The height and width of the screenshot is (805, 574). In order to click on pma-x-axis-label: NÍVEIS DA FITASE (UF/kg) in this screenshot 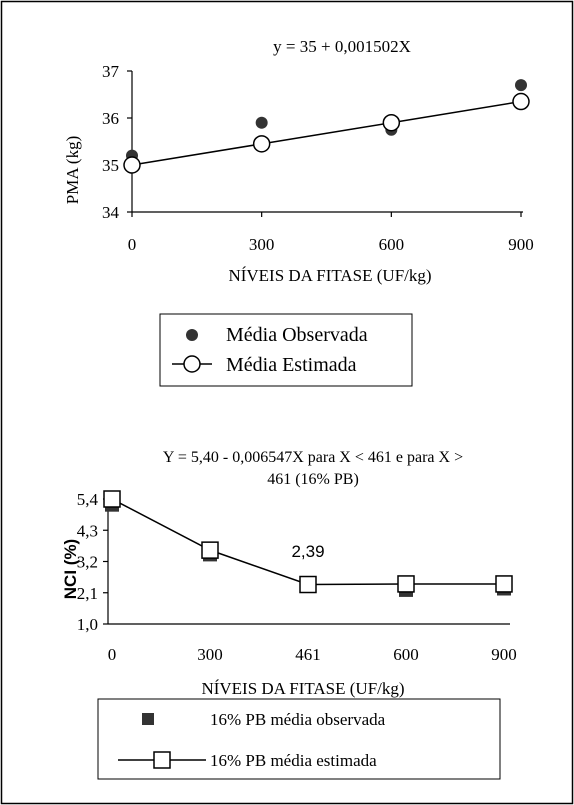, I will do `click(329, 275)`.